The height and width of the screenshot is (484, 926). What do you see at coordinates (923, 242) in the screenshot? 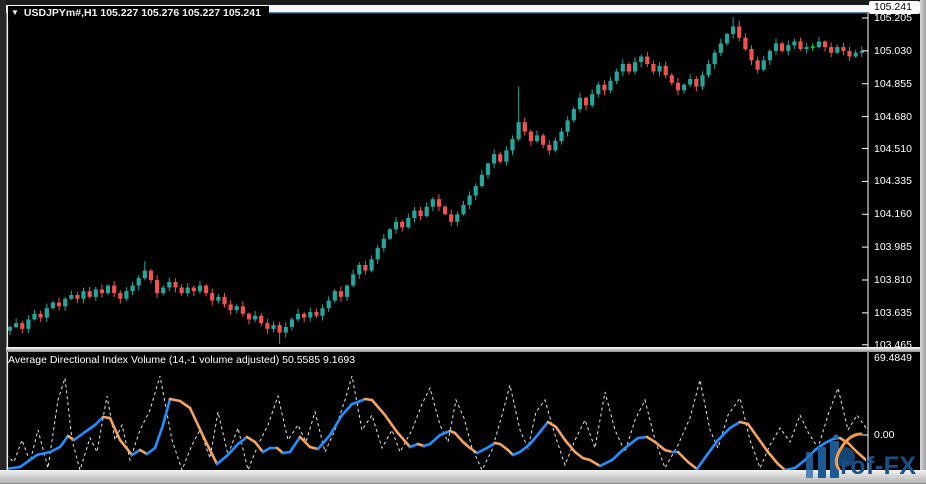
I see `right-border` at bounding box center [923, 242].